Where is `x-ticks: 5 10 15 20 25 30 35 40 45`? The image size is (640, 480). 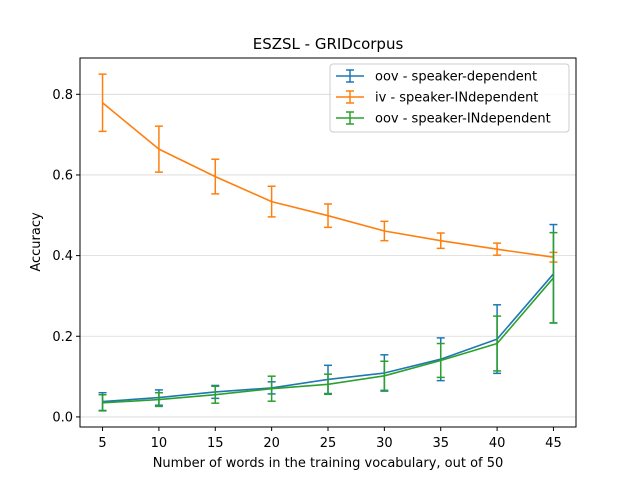
x-ticks: 5 10 15 20 25 30 35 40 45 is located at coordinates (330, 439).